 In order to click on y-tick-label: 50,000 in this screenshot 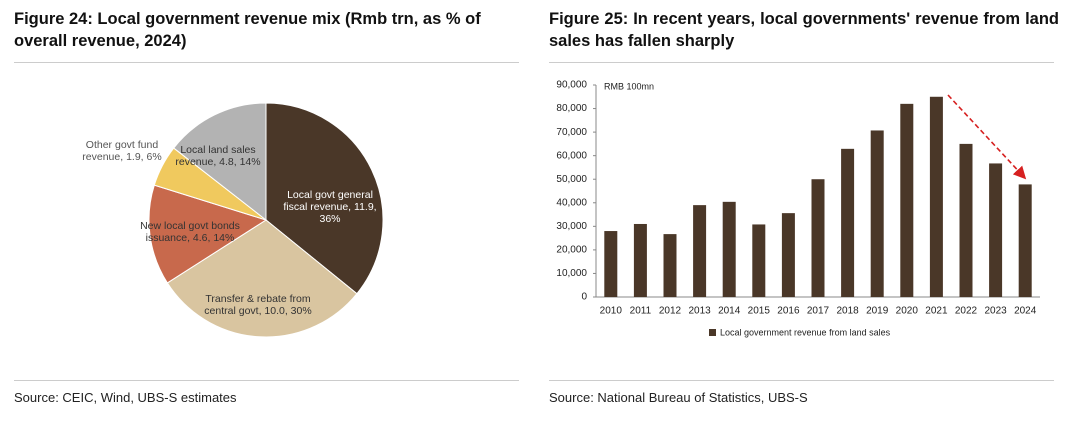, I will do `click(571, 179)`.